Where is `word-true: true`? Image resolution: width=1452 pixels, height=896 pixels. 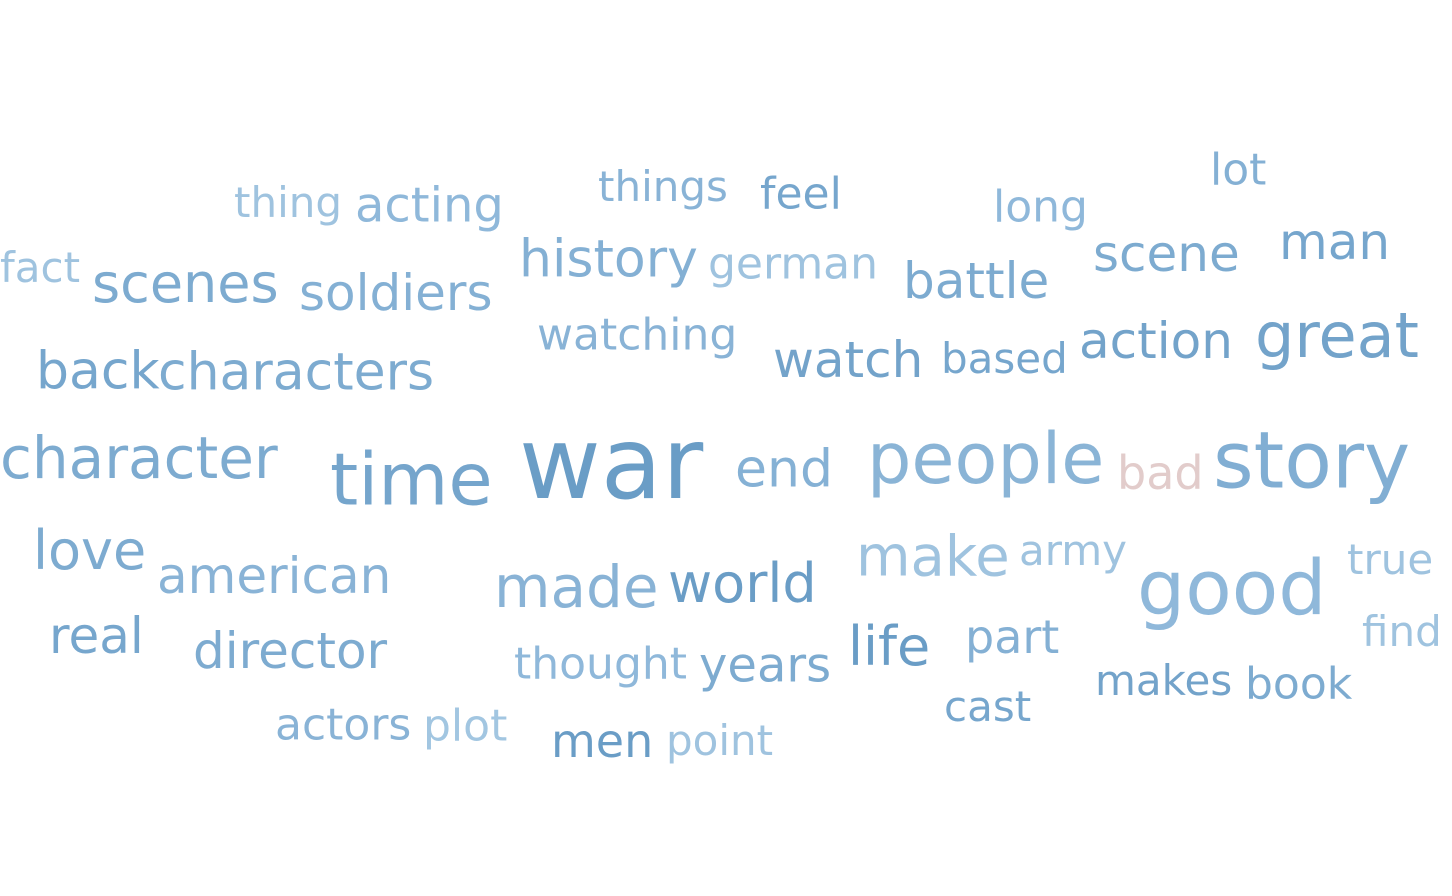 word-true: true is located at coordinates (1390, 559).